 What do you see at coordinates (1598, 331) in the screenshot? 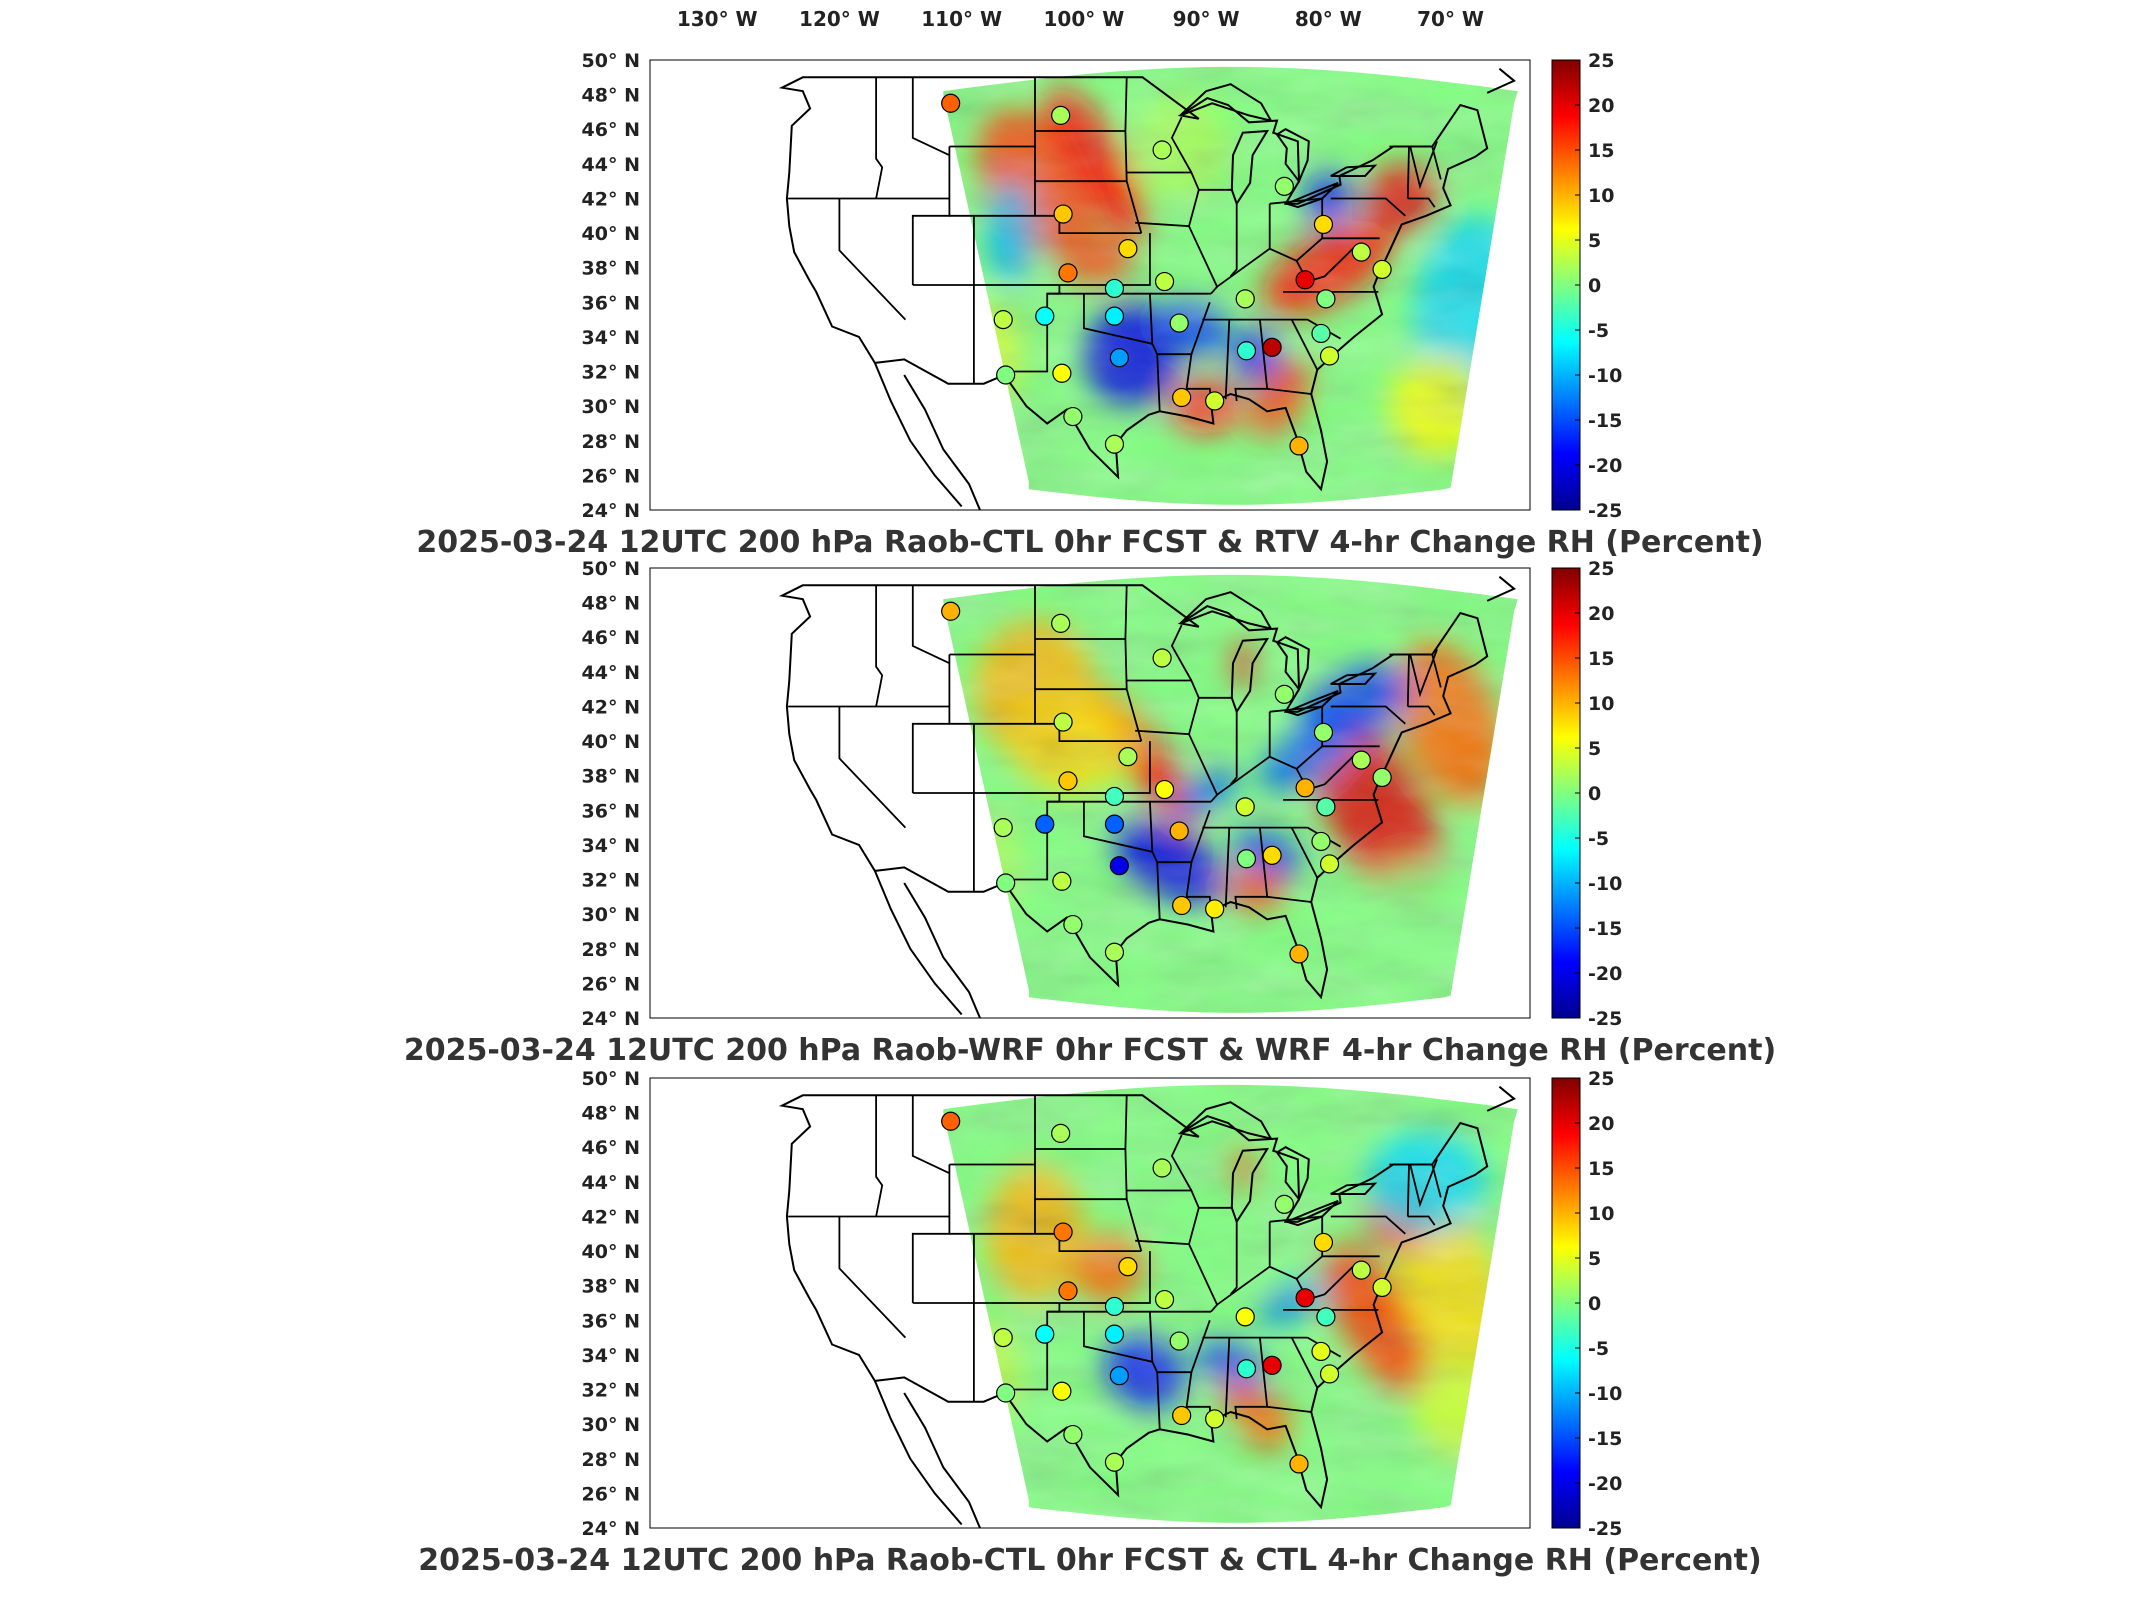
I see `colorbar-tick-label: -5` at bounding box center [1598, 331].